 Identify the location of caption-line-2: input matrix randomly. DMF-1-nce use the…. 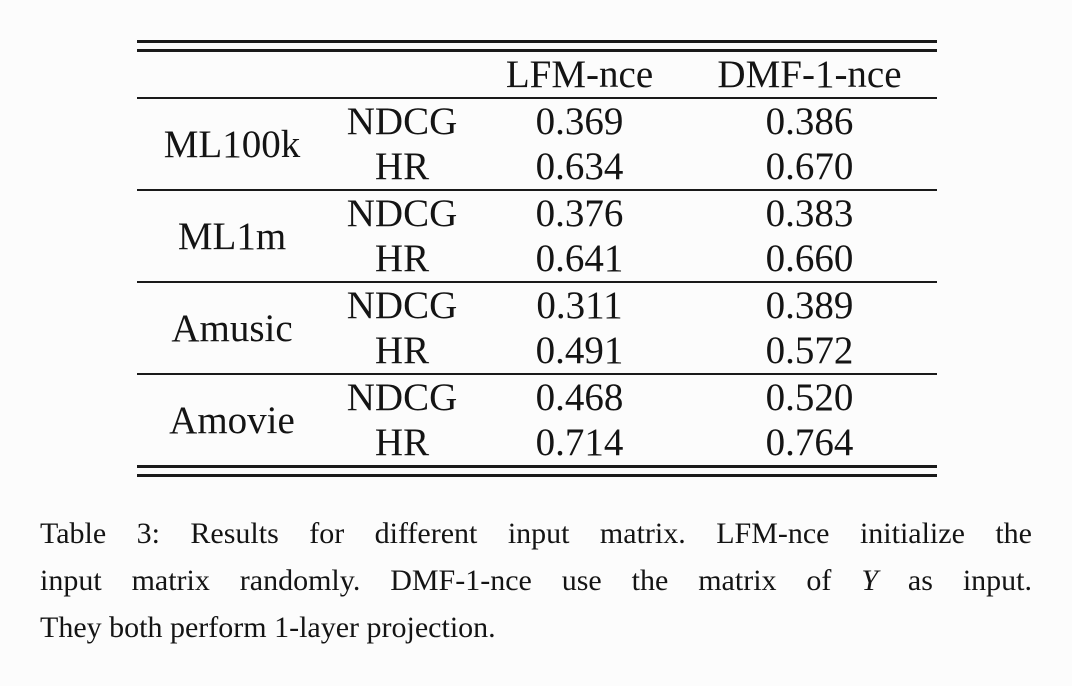
(536, 580).